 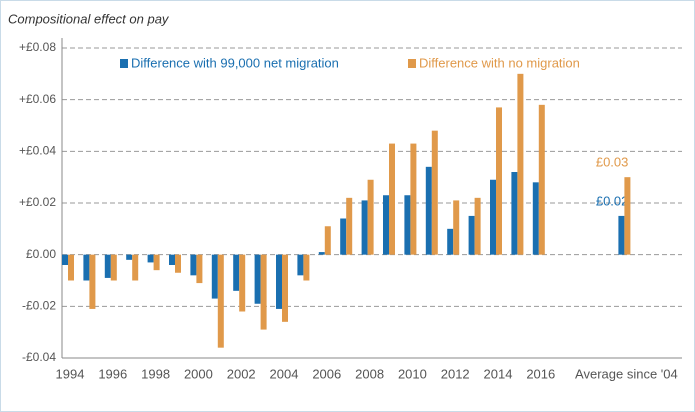 What do you see at coordinates (41, 254) in the screenshot?
I see `y-tick-label: £0.00` at bounding box center [41, 254].